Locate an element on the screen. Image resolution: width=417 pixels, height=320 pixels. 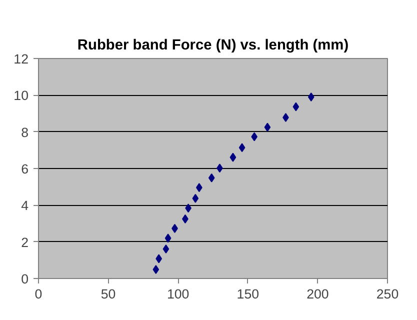
x-tick-label: 150 is located at coordinates (248, 294).